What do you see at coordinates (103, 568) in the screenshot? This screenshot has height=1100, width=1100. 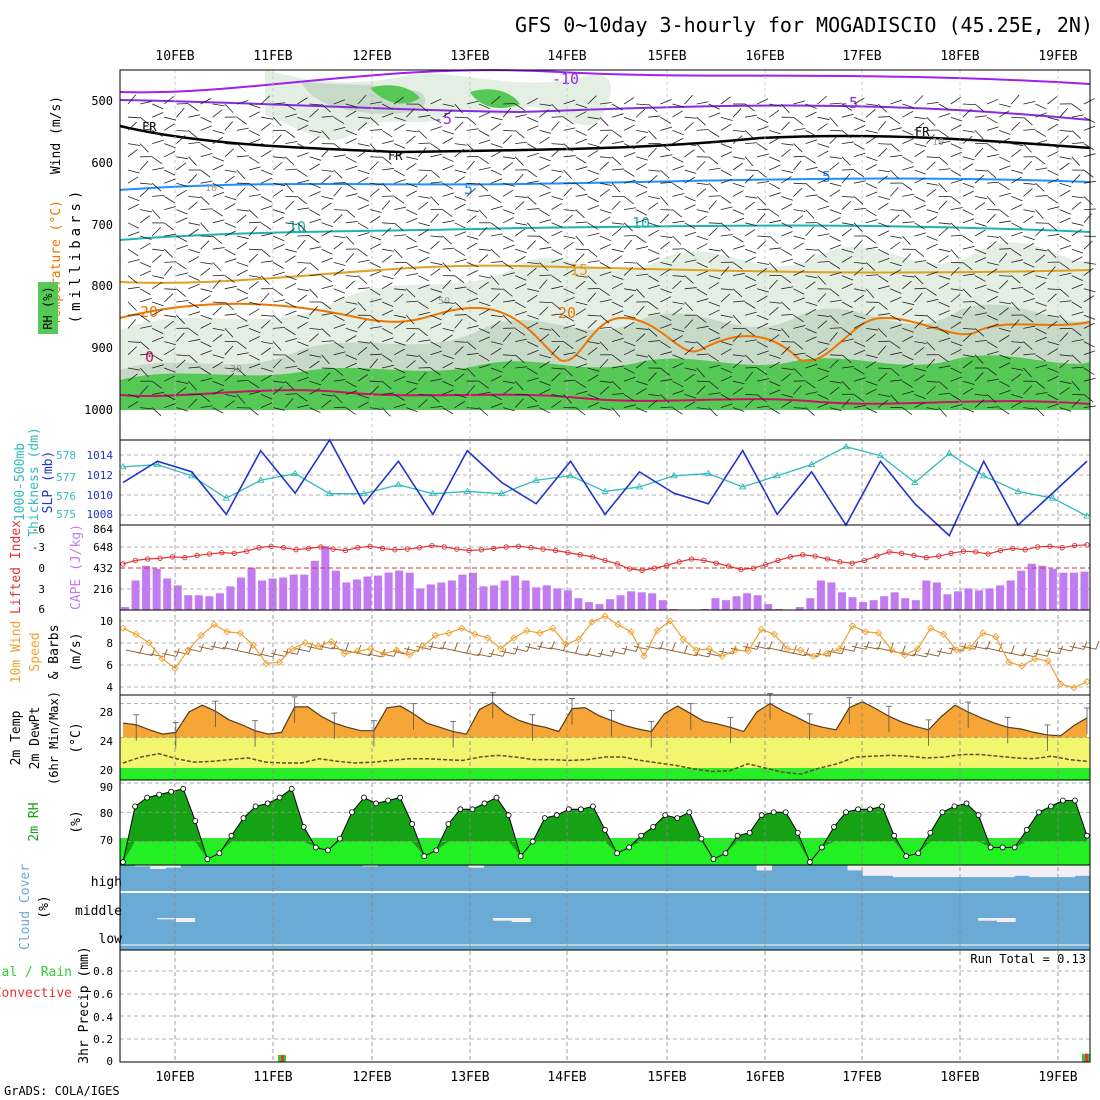 I see `cape-tick: 432` at bounding box center [103, 568].